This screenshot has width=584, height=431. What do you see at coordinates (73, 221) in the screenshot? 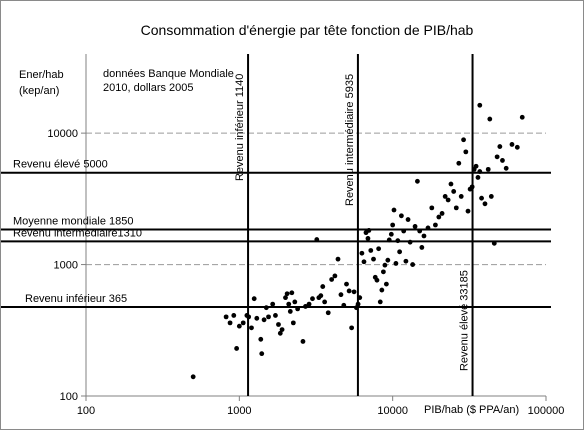
I see `hline-label-1: Moyenne mondiale 1850` at bounding box center [73, 221].